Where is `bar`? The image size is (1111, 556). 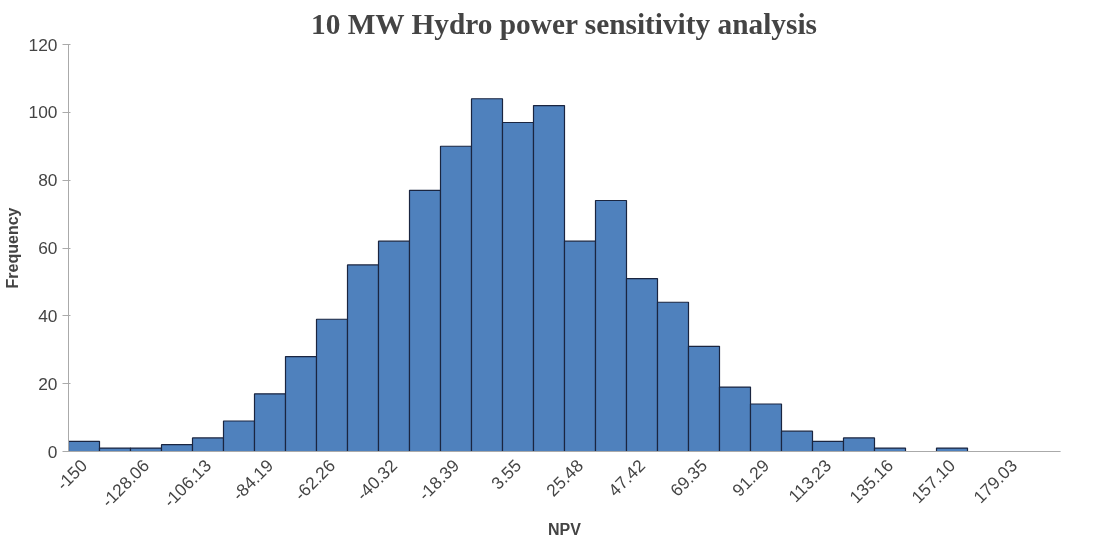 bar is located at coordinates (952, 449).